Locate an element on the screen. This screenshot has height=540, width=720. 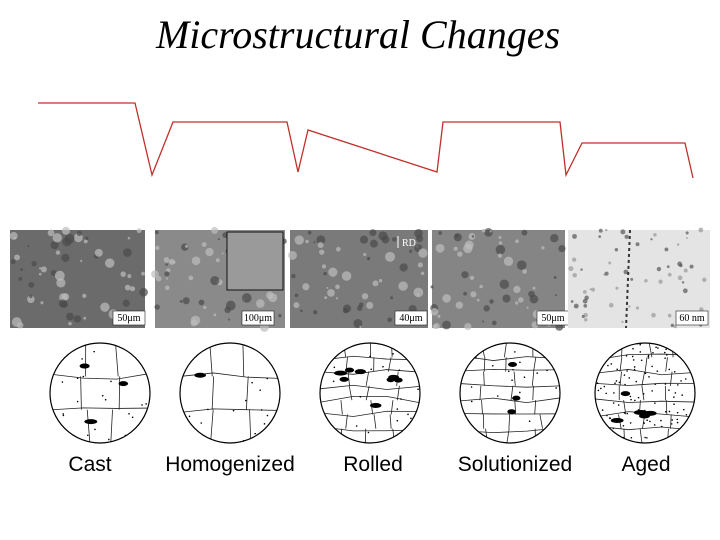
stage: 50μm Cast is located at coordinates (80, 351).